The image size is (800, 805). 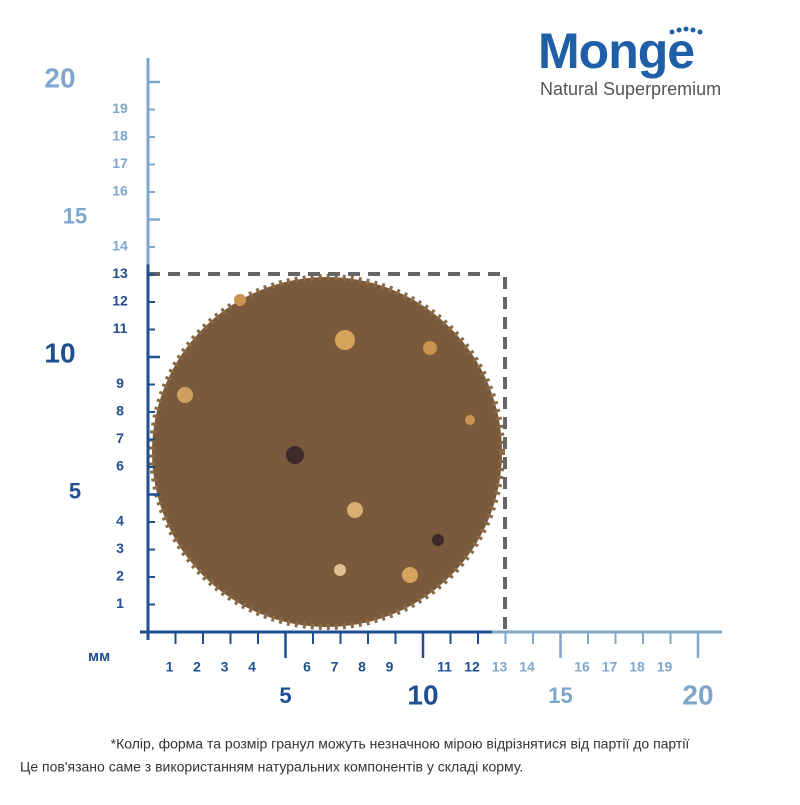 What do you see at coordinates (59, 352) in the screenshot?
I see `y-major-label: 10` at bounding box center [59, 352].